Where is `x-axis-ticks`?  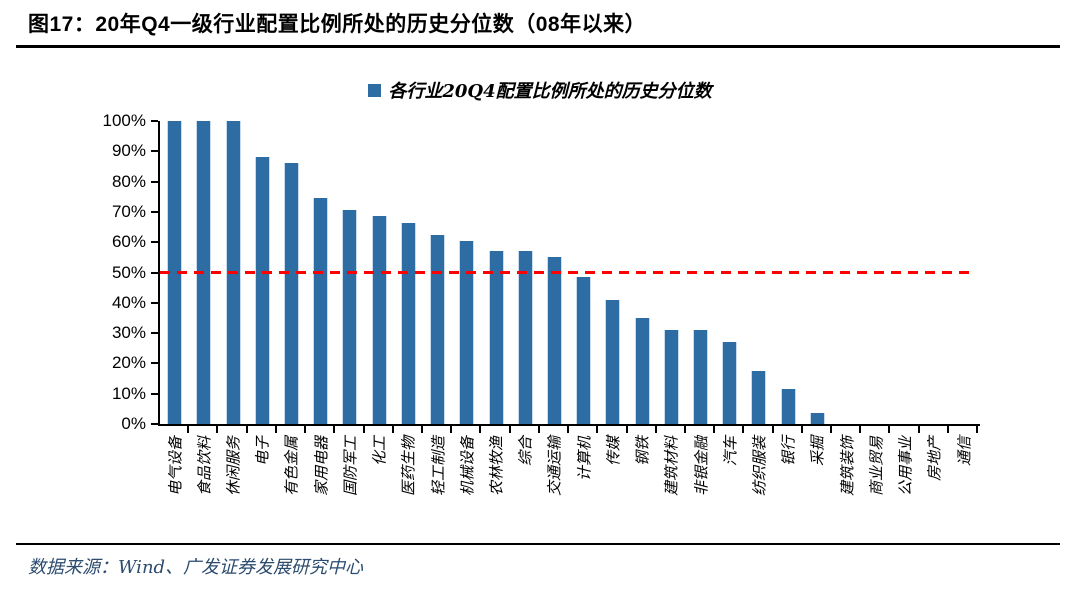 x-axis-ticks is located at coordinates (569, 429).